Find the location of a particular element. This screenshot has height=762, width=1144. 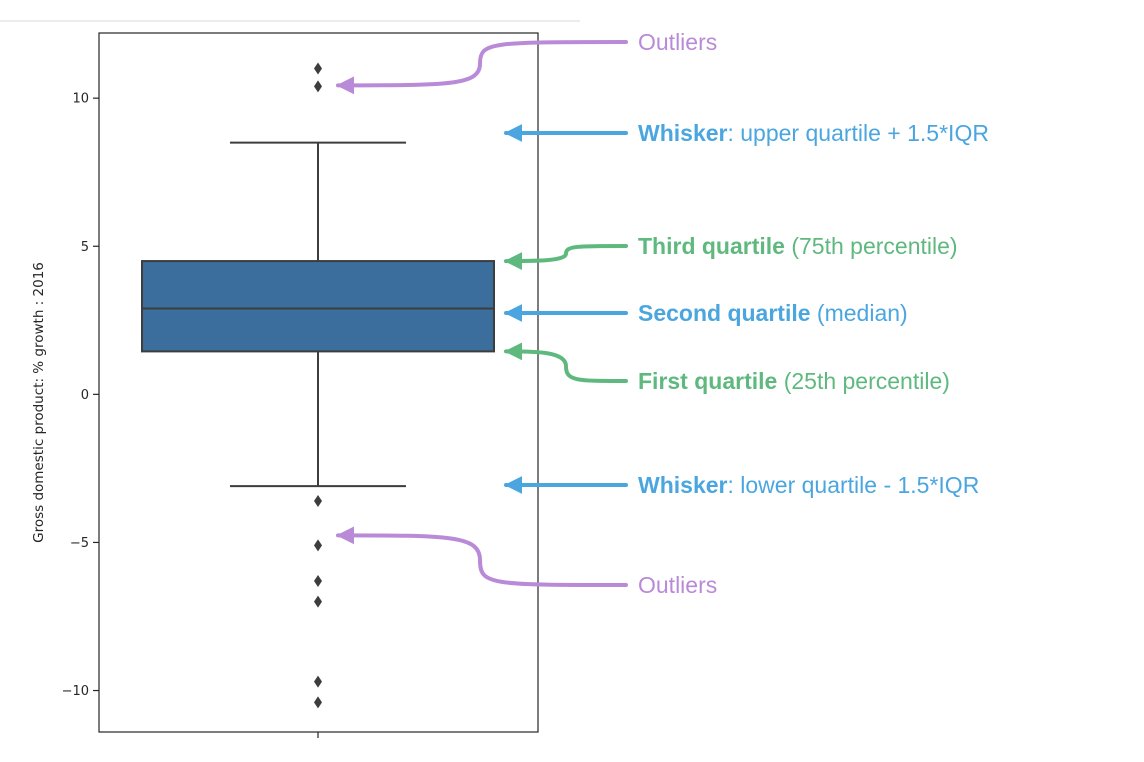

annotation-label-outliers-bottom: Outliers is located at coordinates (677, 585).